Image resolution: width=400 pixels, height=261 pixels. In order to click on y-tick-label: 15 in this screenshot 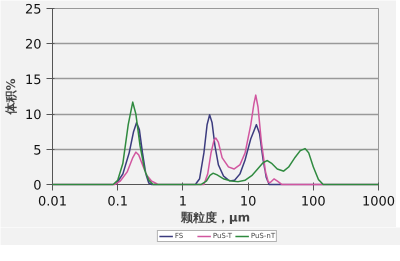, I will do `click(33, 80)`.